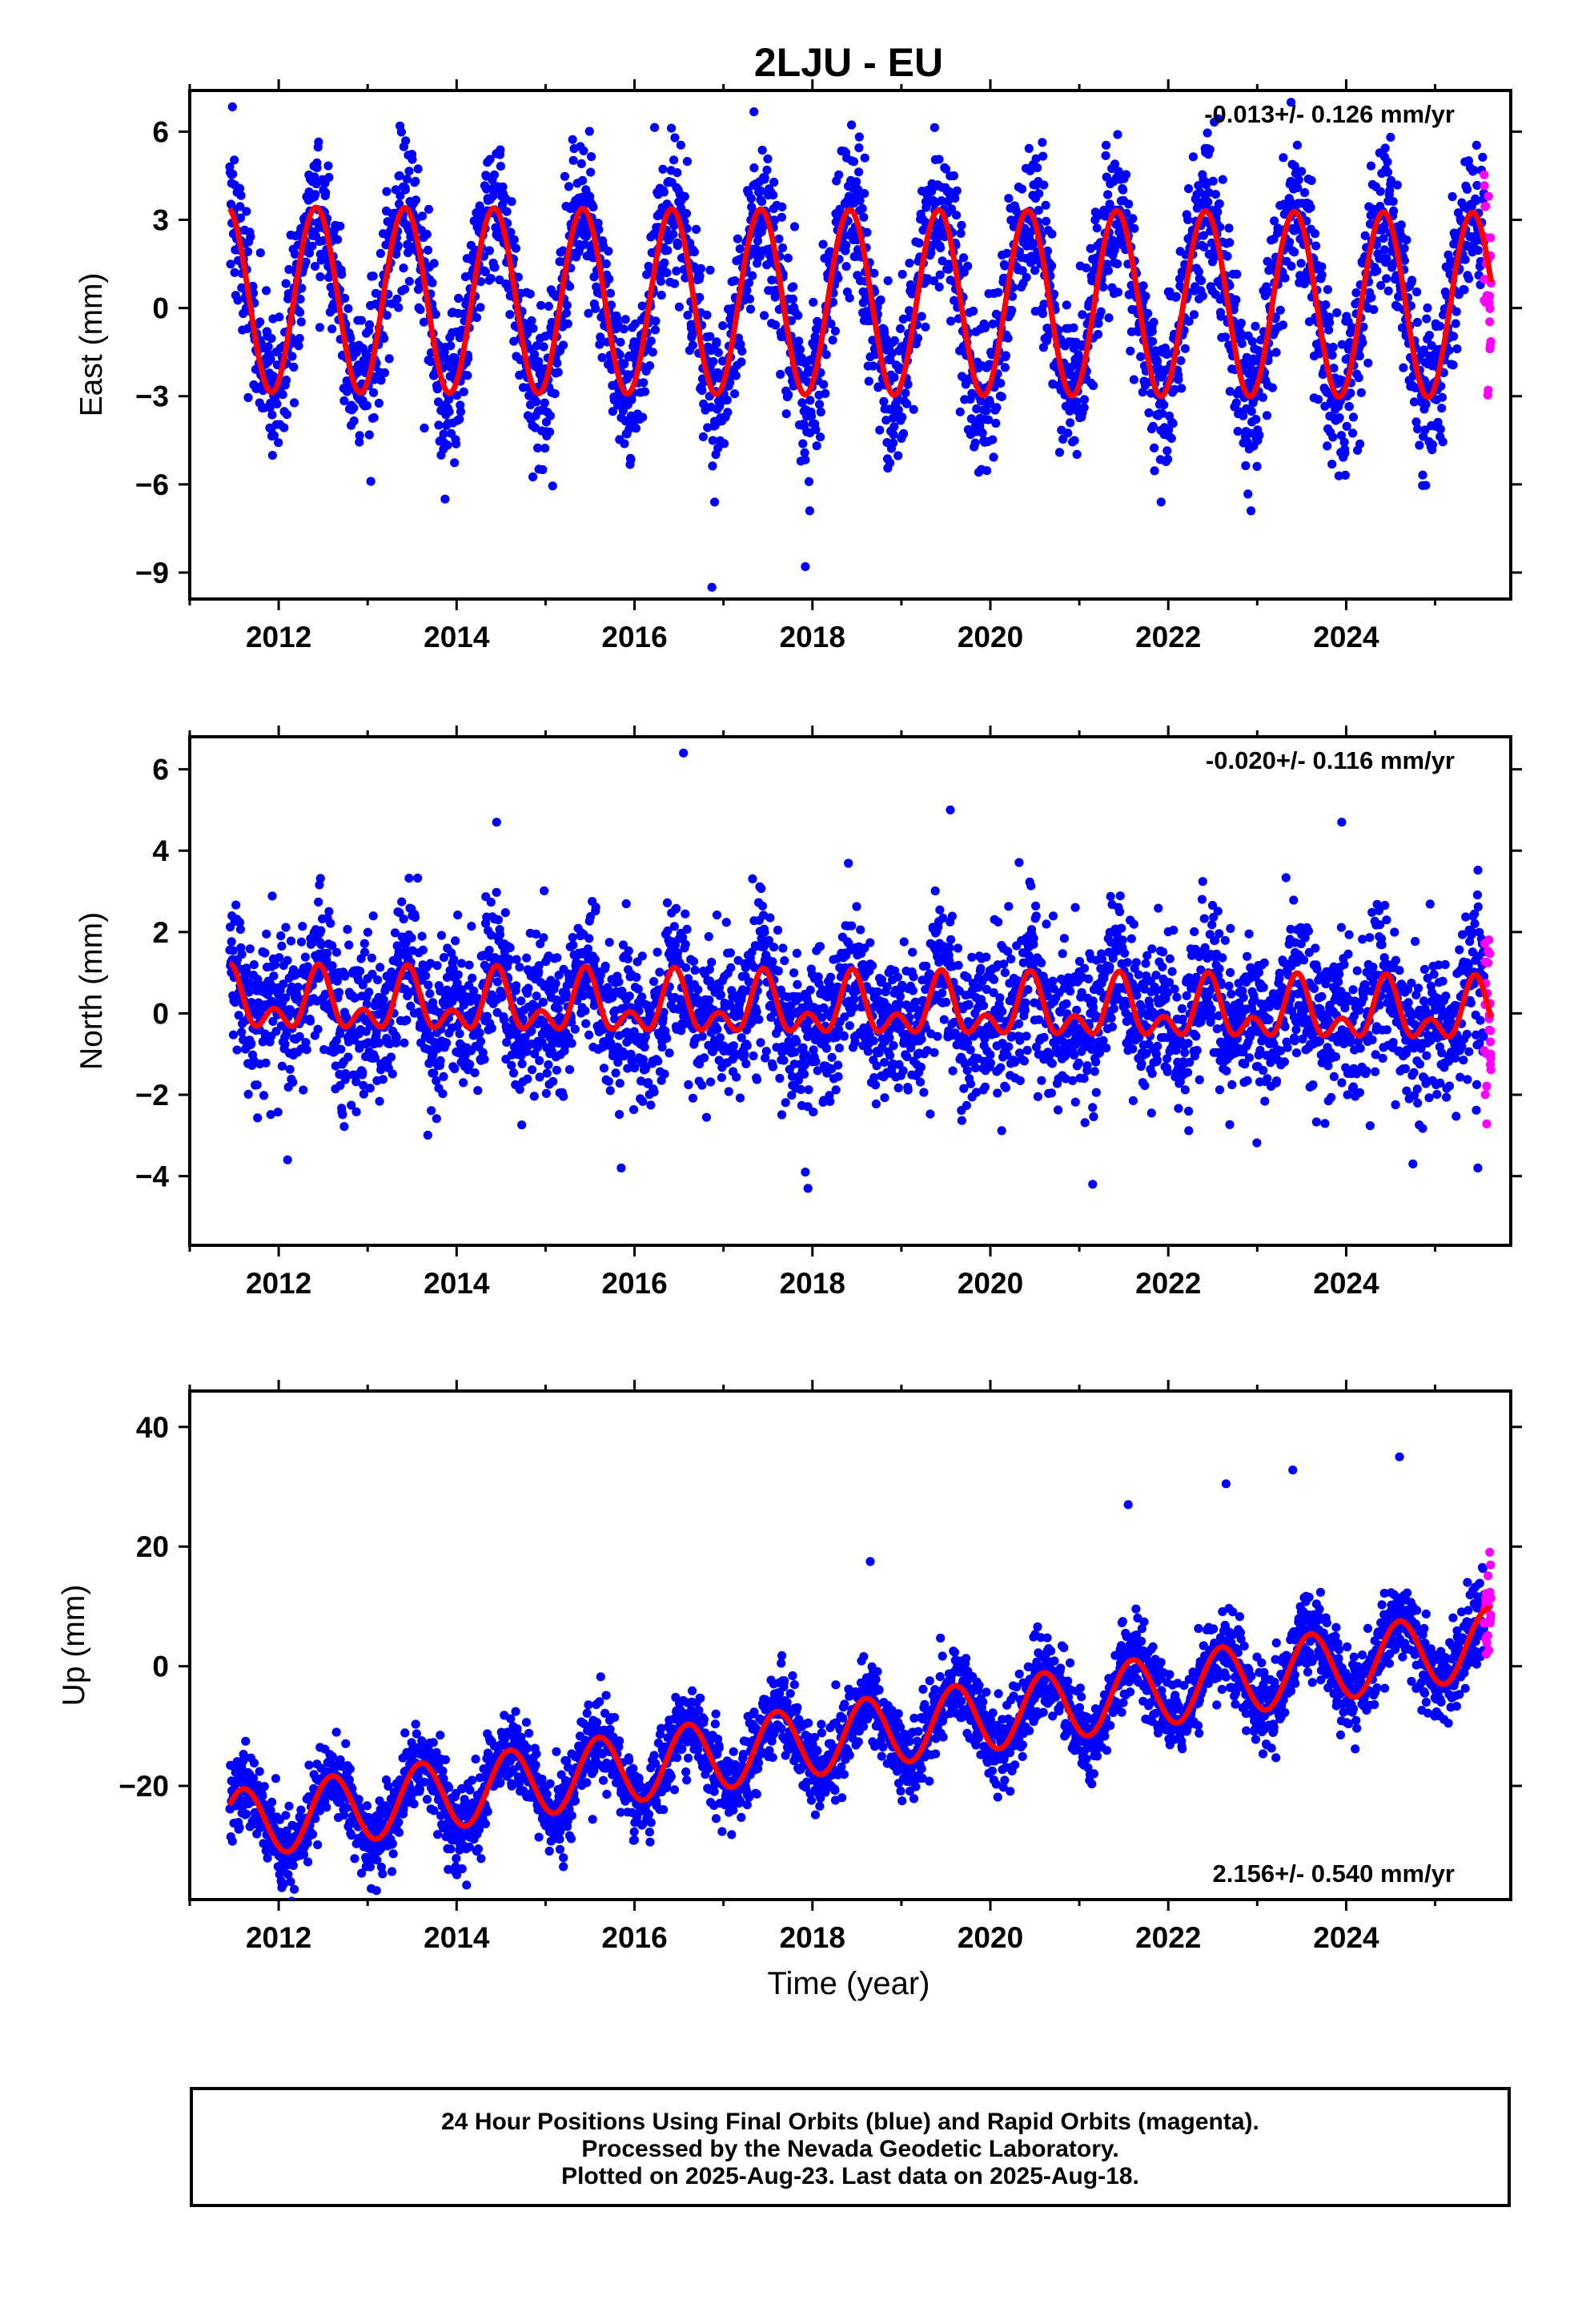  Describe the element at coordinates (161, 770) in the screenshot. I see `y-tick-label: 6` at that location.